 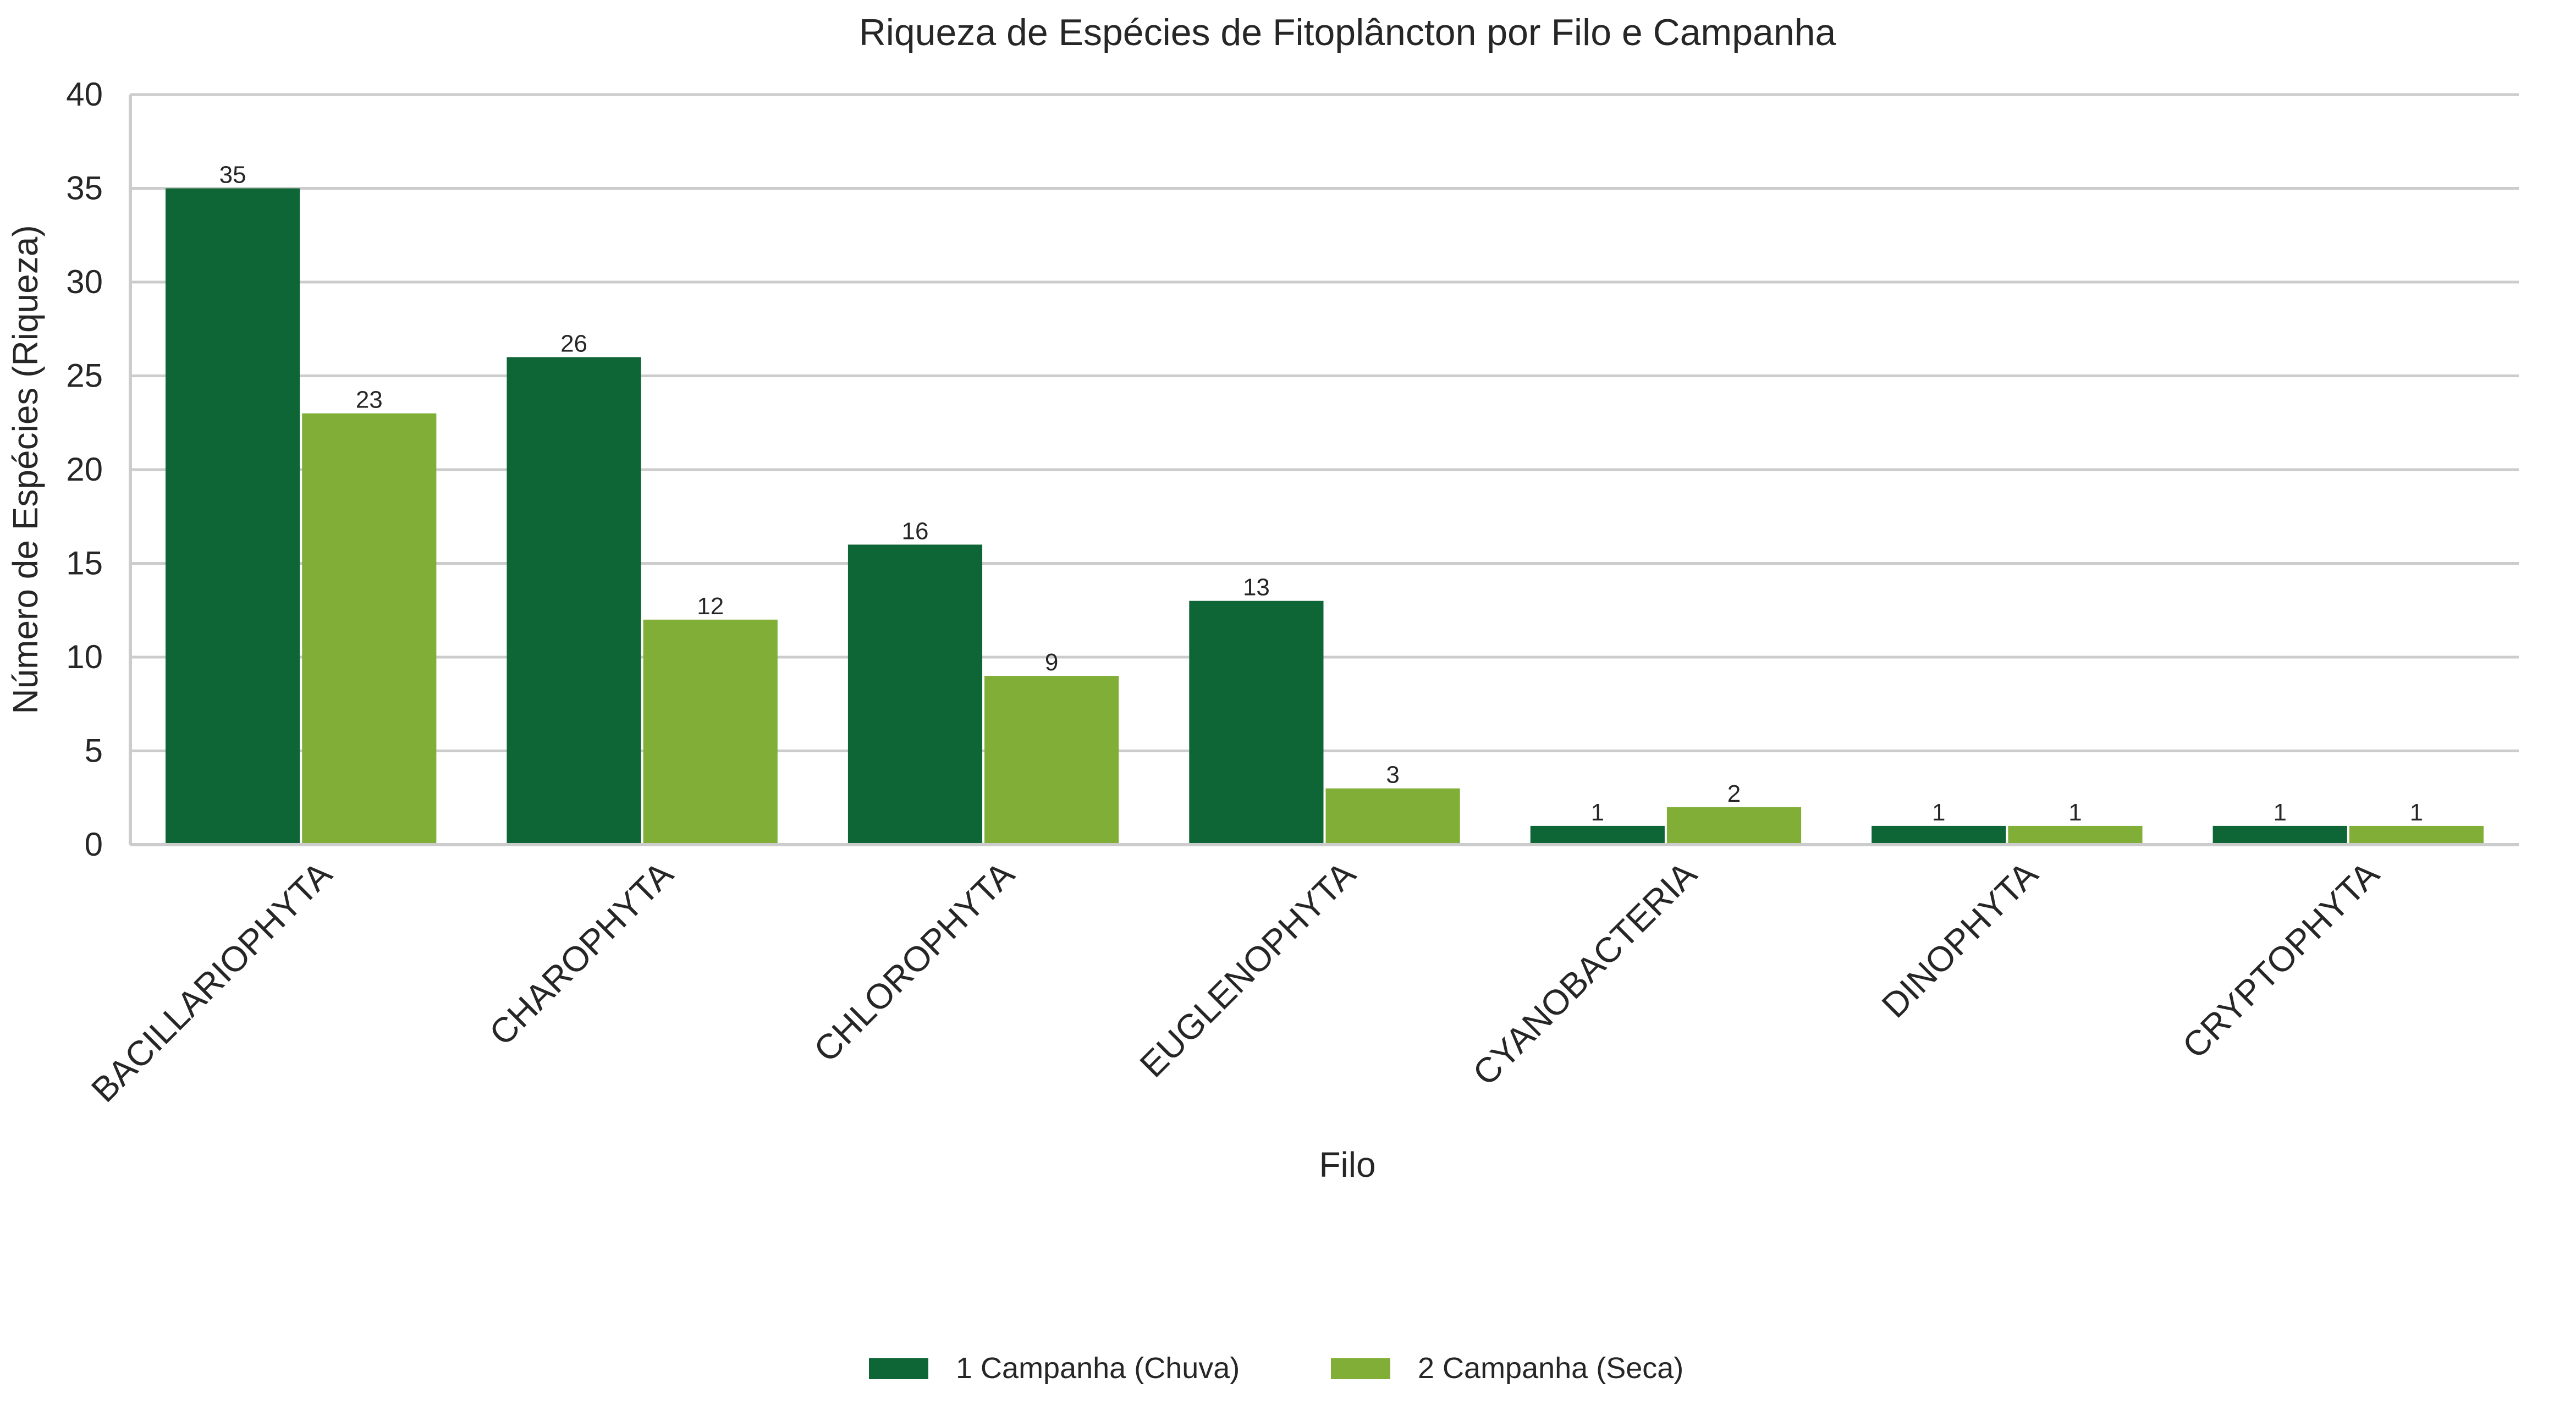 I want to click on y-tick-label: 25, so click(x=84, y=375).